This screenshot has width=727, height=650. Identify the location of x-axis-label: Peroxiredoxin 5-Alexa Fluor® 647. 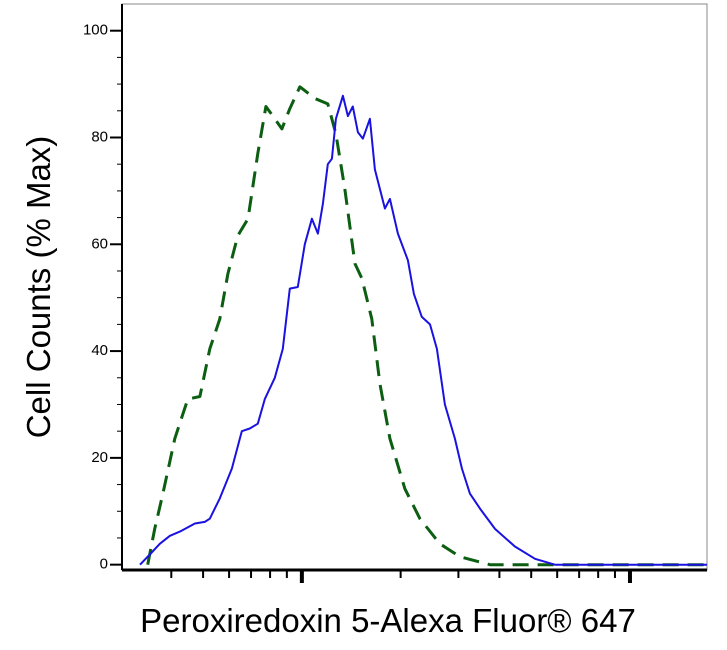
(388, 620).